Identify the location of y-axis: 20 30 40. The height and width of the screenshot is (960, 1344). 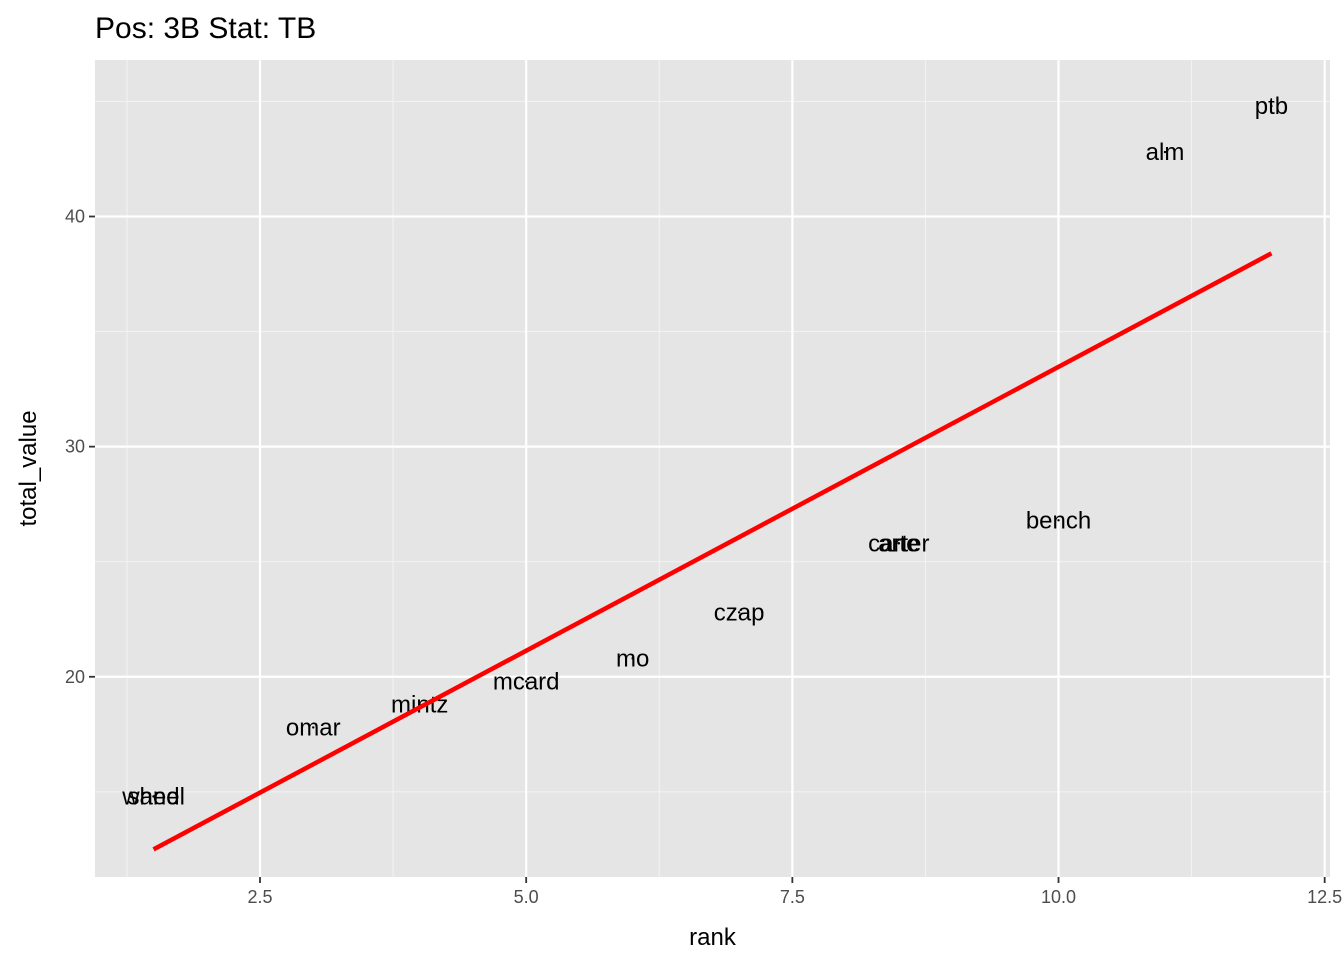
(80, 446).